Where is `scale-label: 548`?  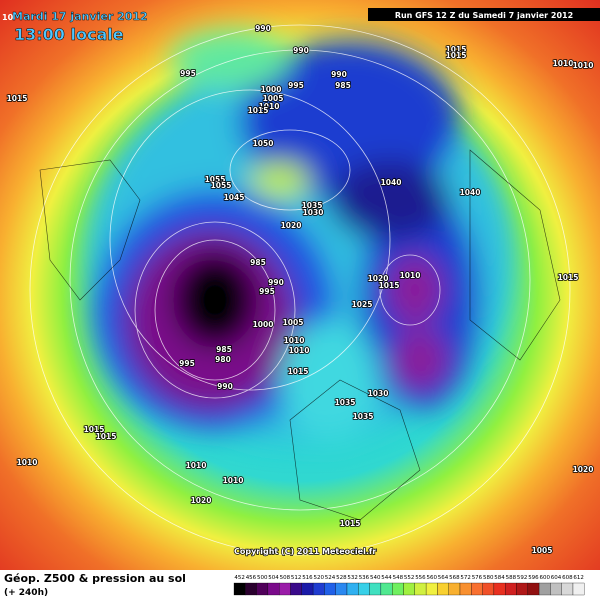
scale-label: 548 is located at coordinates (398, 578).